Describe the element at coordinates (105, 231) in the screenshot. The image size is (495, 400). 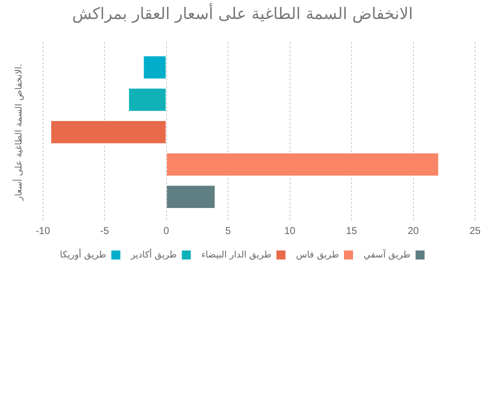
I see `x-tick-label: -5` at that location.